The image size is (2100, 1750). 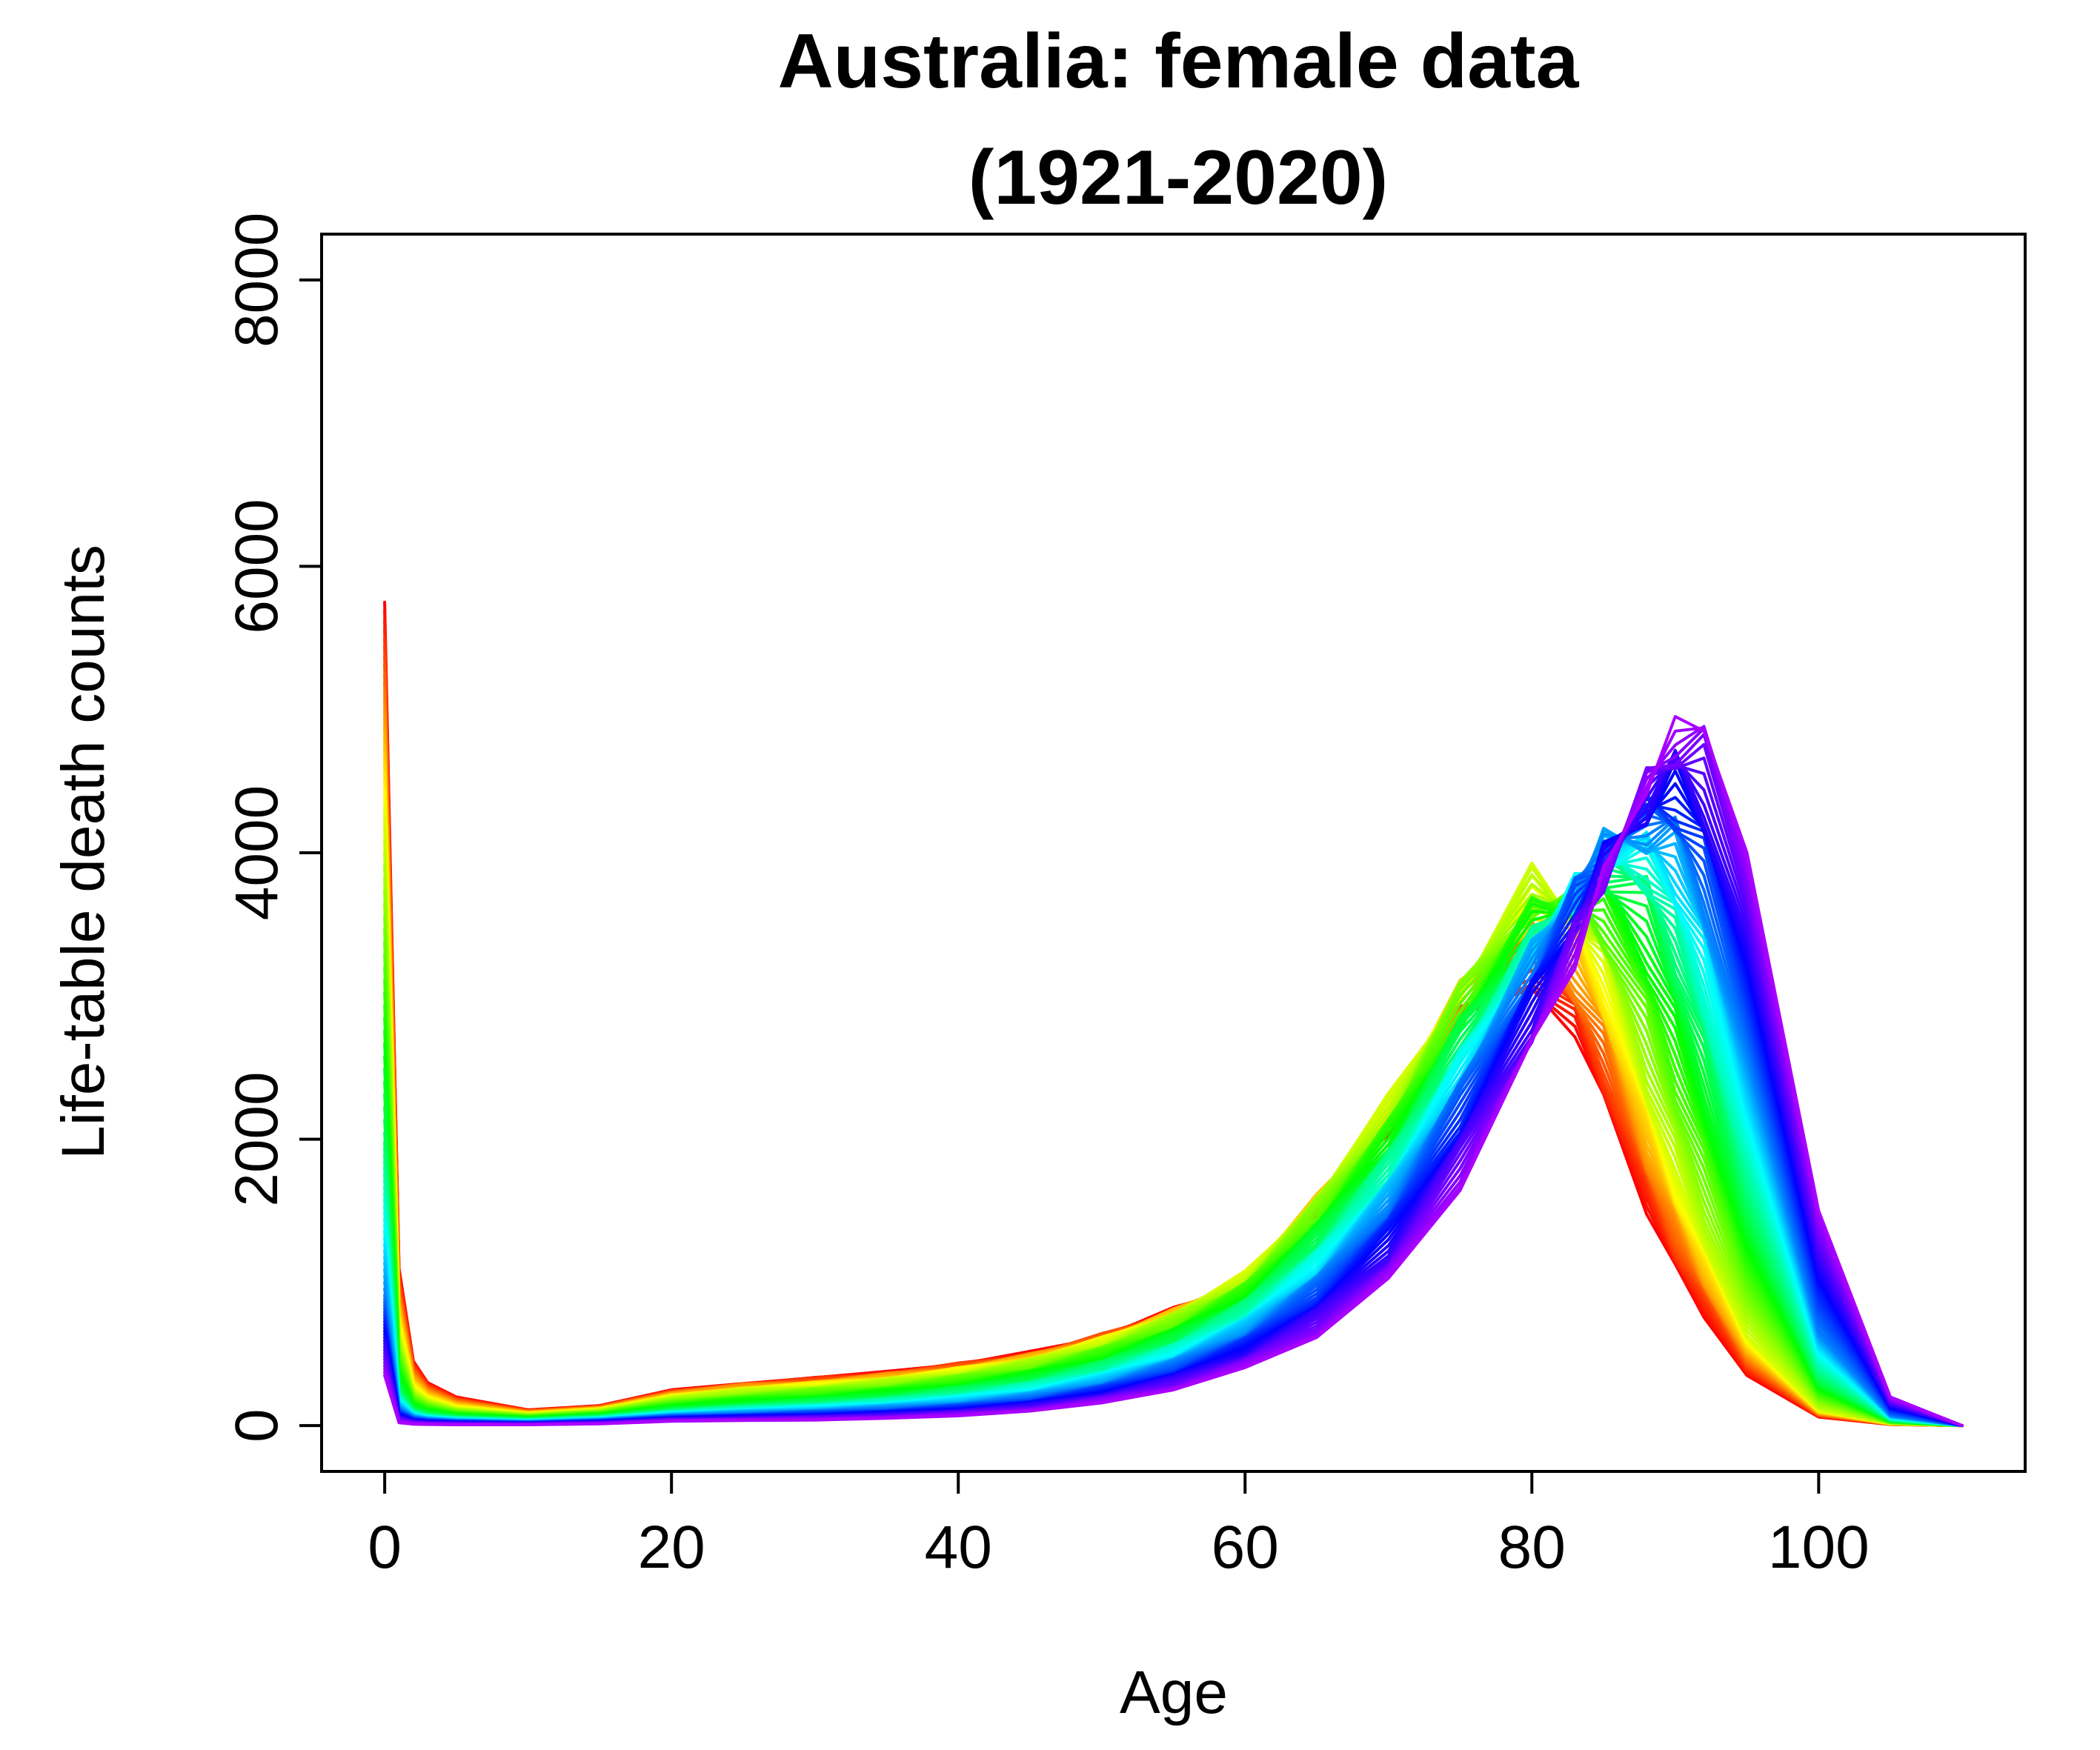 I want to click on x-tick-label-80: 80, so click(x=1532, y=1547).